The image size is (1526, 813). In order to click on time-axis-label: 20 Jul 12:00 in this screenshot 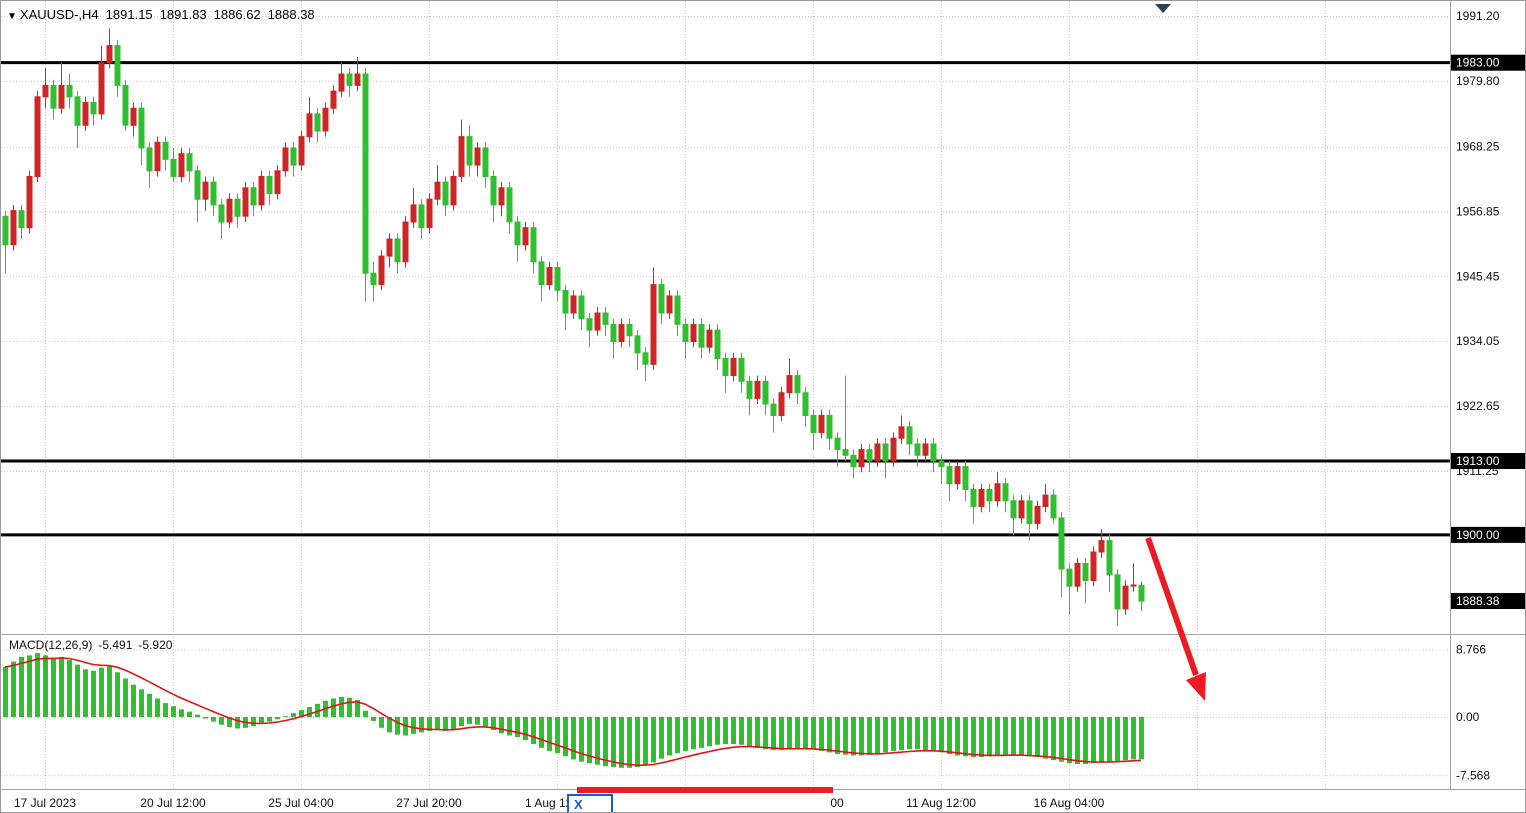, I will do `click(173, 803)`.